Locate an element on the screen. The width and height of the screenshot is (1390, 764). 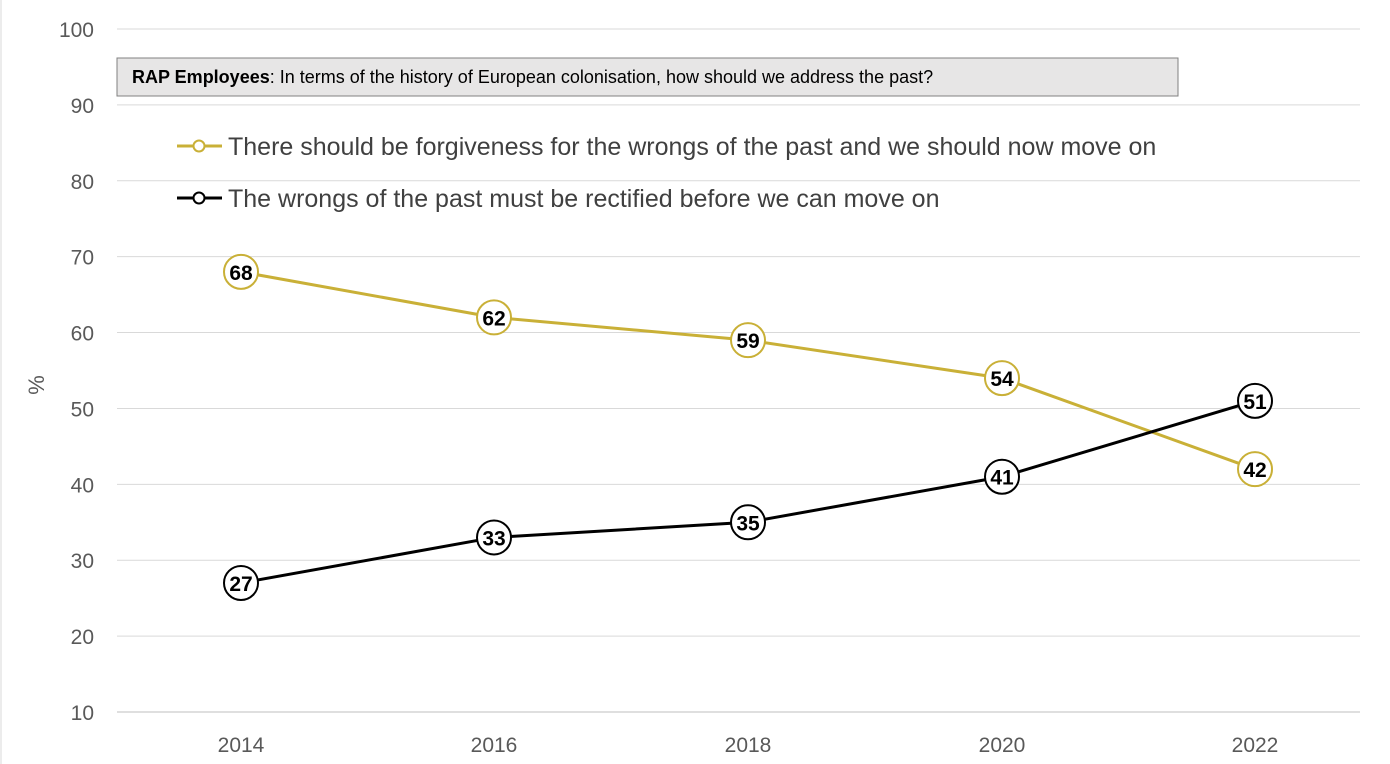
data-label: 35 is located at coordinates (748, 523).